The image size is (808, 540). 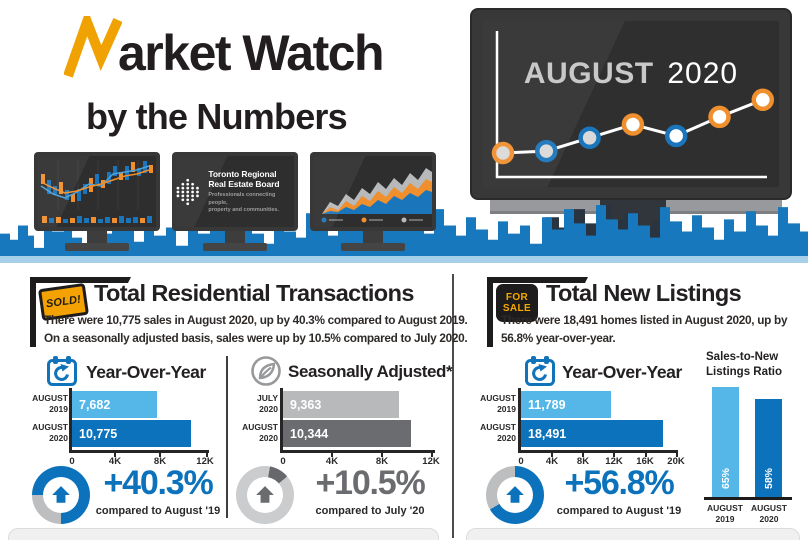 What do you see at coordinates (376, 195) in the screenshot?
I see `area-chart-art` at bounding box center [376, 195].